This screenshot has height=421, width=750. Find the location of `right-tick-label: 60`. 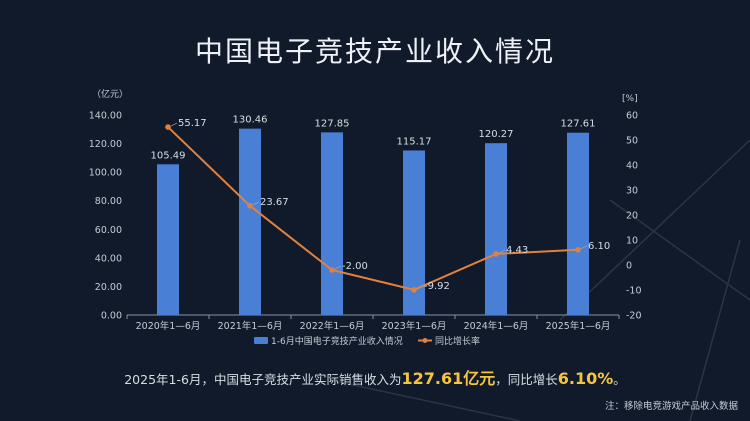

right-tick-label: 60 is located at coordinates (632, 116).